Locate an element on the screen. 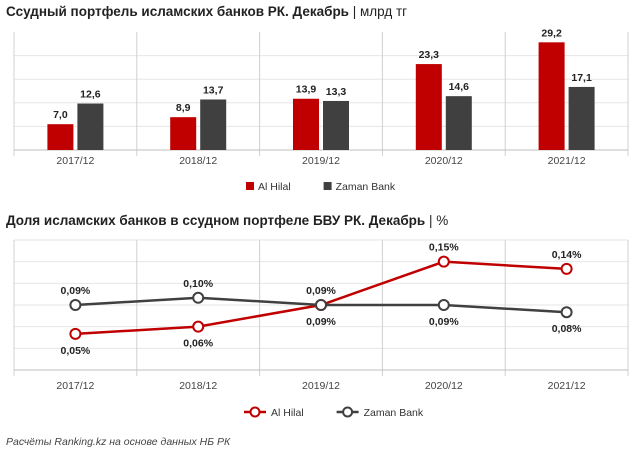 The image size is (642, 453). bar-data-label: 17,1 is located at coordinates (581, 78).